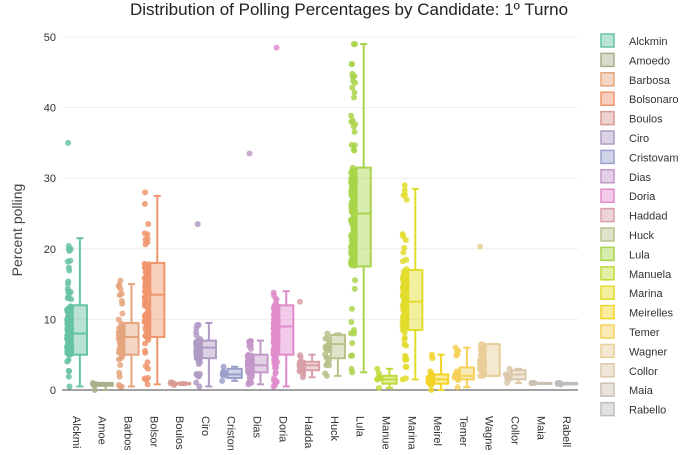  What do you see at coordinates (647, 411) in the screenshot?
I see `legend-label: Rabello` at bounding box center [647, 411].